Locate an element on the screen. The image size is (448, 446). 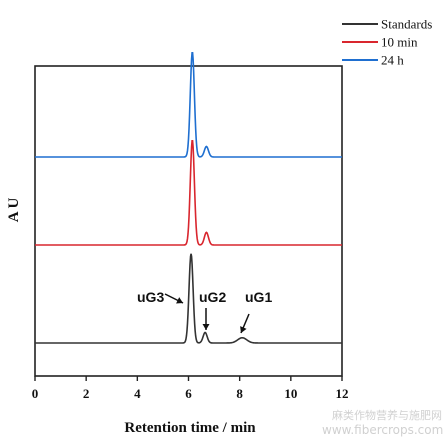
x-axis-title: Retention time / min is located at coordinates (190, 428).